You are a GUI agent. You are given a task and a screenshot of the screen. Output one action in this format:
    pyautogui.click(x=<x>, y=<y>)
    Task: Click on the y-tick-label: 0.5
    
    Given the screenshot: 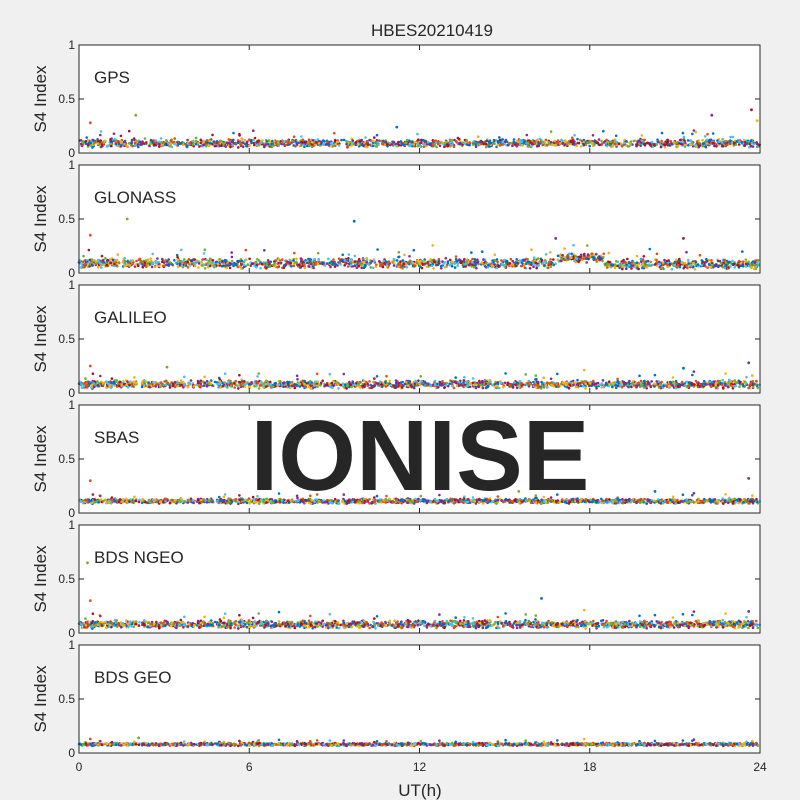 What is the action you would take?
    pyautogui.click(x=66, y=219)
    